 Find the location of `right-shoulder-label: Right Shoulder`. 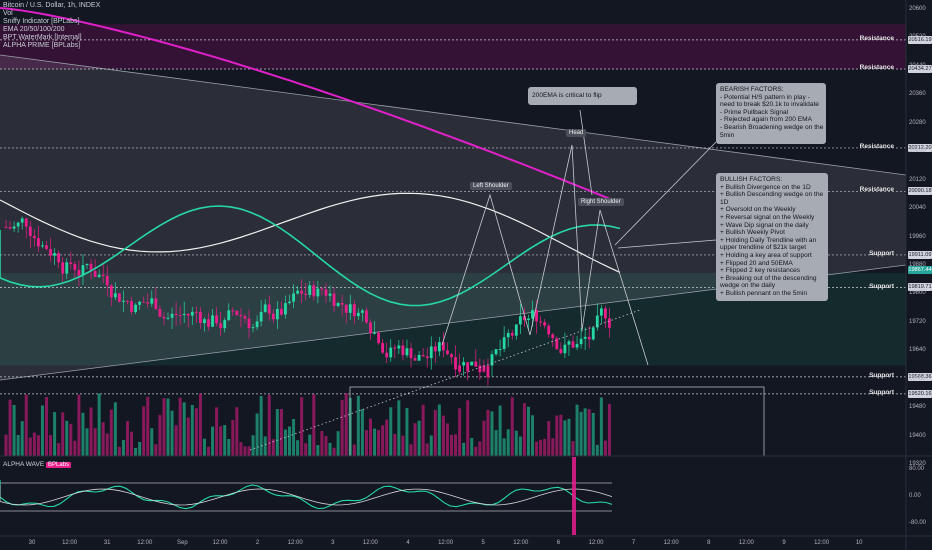

right-shoulder-label: Right Shoulder is located at coordinates (601, 202).